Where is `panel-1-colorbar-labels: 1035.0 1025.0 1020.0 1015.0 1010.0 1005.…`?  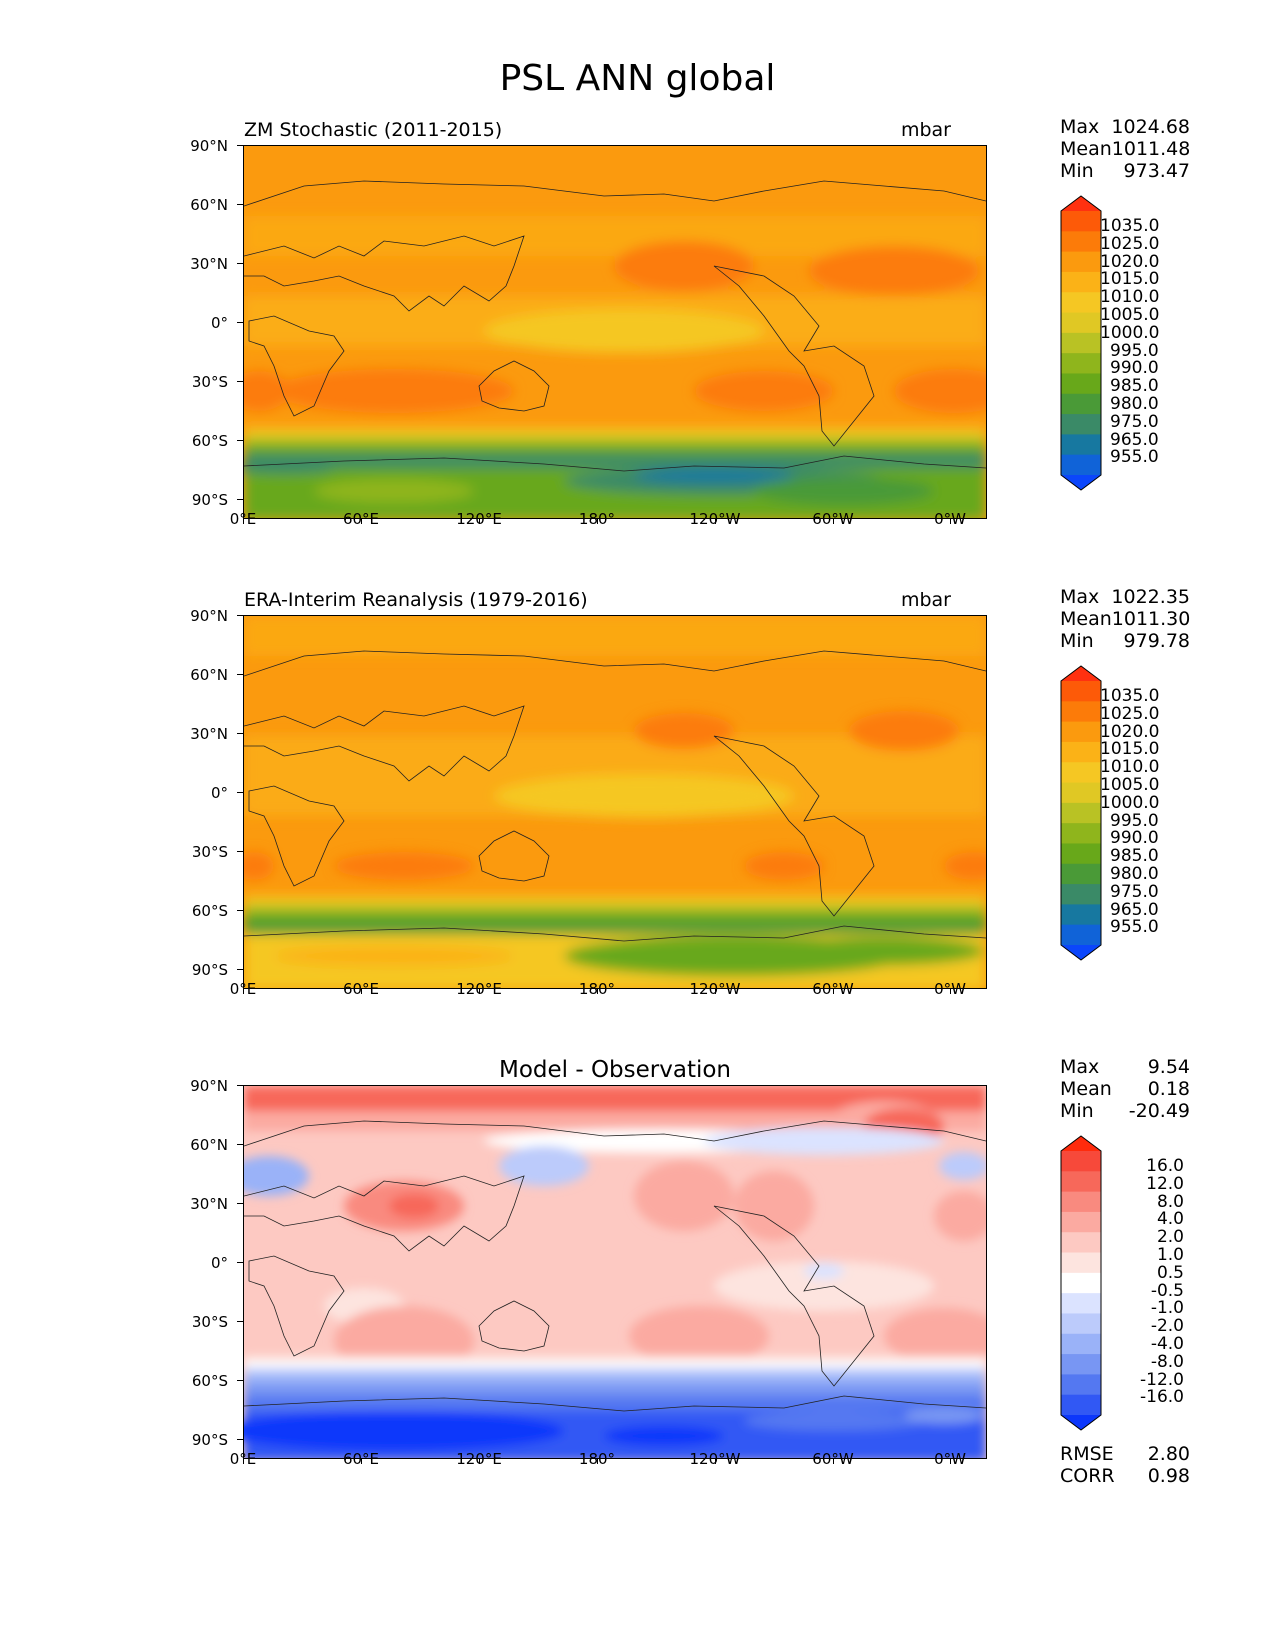
panel-1-colorbar-labels: 1035.0 1025.0 1020.0 1015.0 1010.0 1005.… is located at coordinates (1130, 341).